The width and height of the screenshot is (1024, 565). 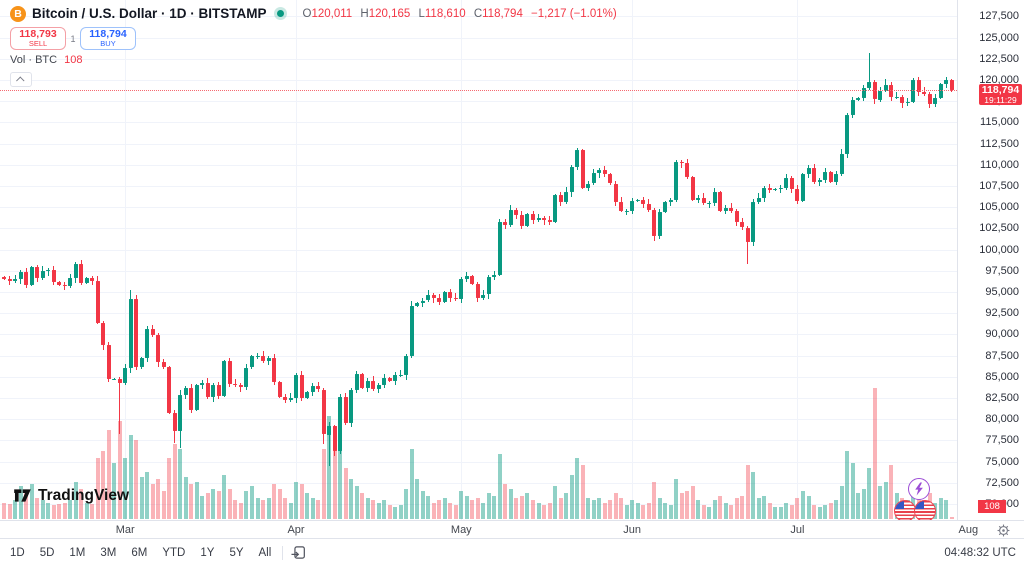 What do you see at coordinates (1002, 292) in the screenshot?
I see `price-tick-label: 95,000` at bounding box center [1002, 292].